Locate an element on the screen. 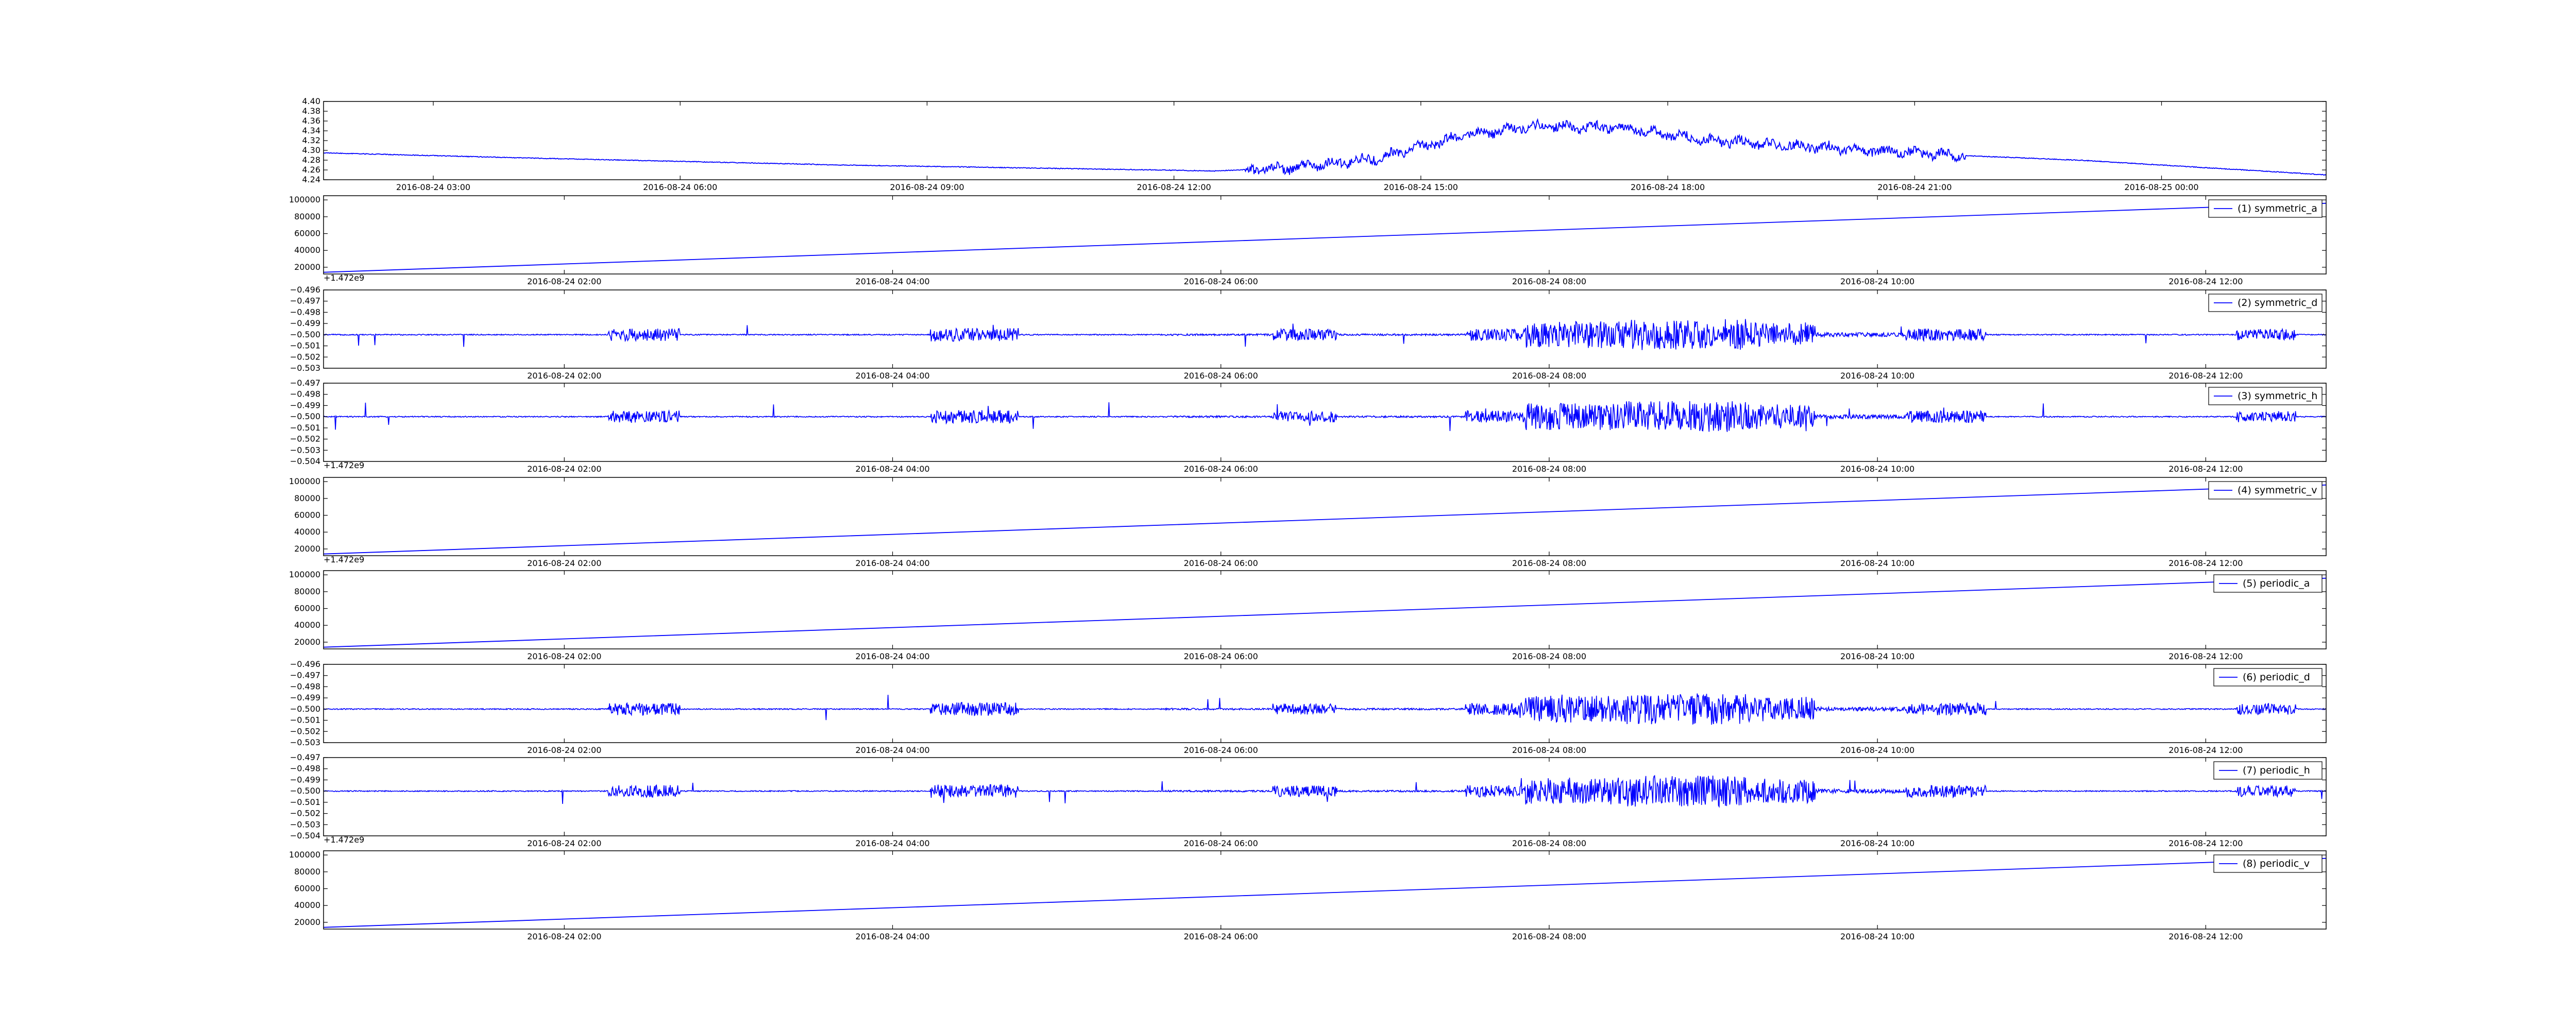 The image size is (2576, 1030). y-tick-label: 80000 is located at coordinates (307, 592).